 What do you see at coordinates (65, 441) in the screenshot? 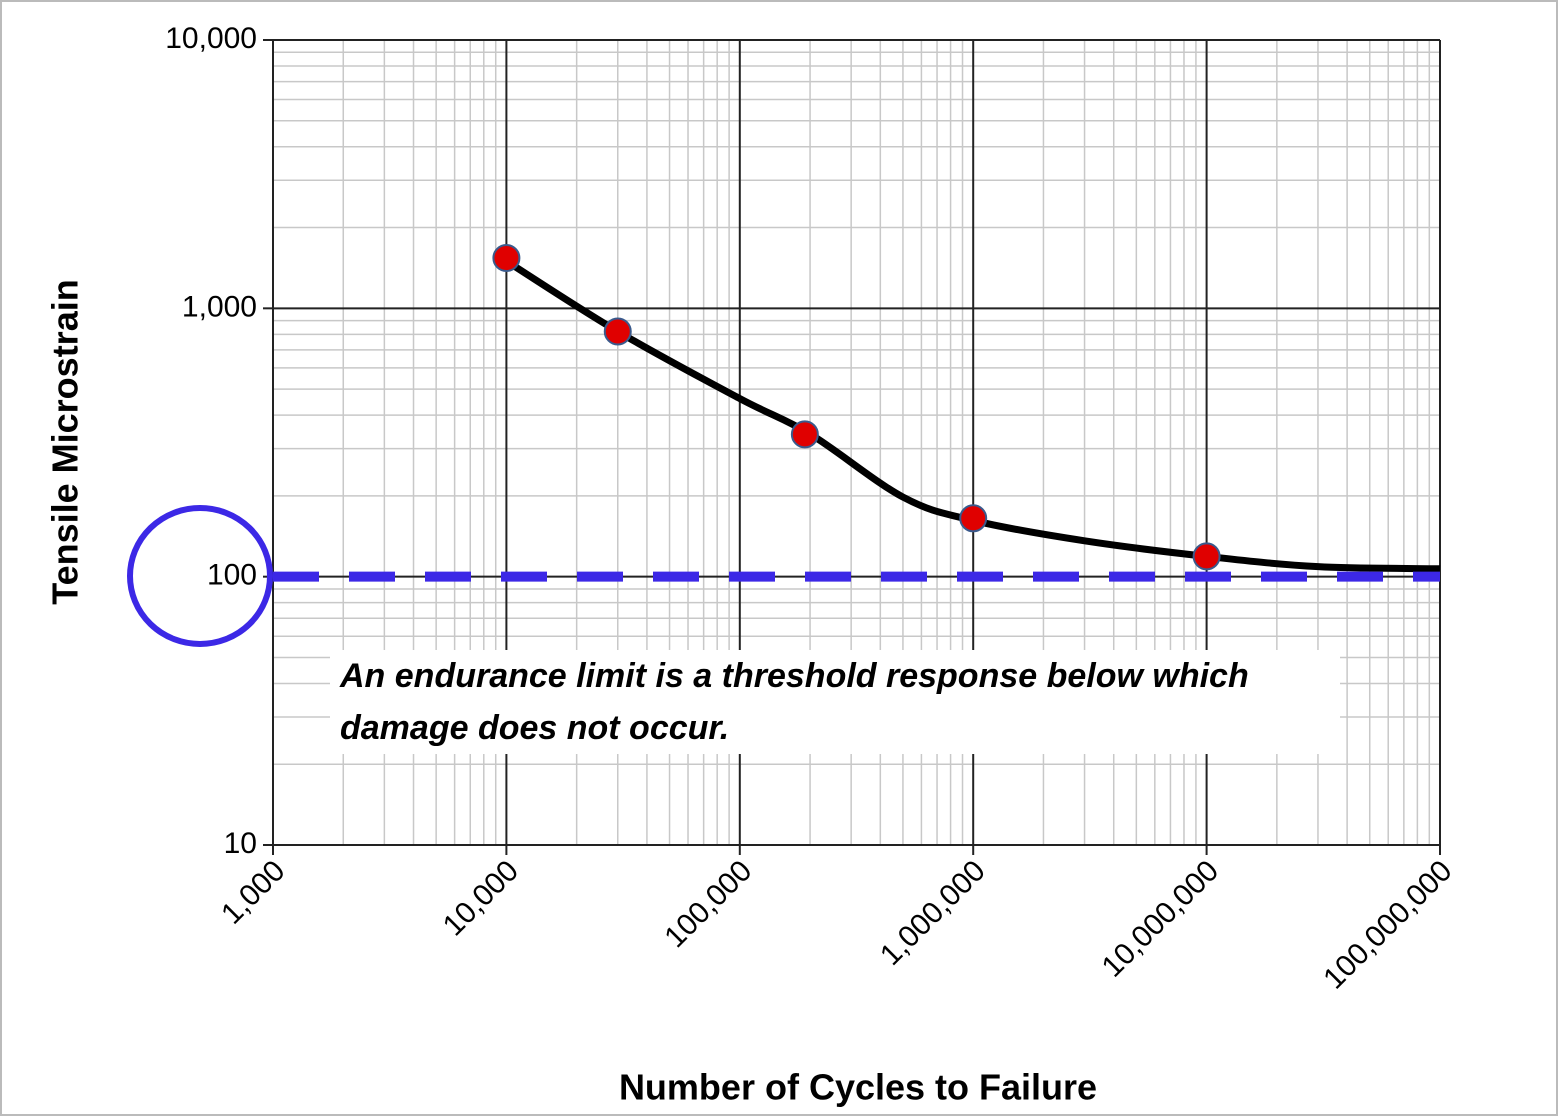
I see `y-axis-label: Tensile Microstrain` at bounding box center [65, 441].